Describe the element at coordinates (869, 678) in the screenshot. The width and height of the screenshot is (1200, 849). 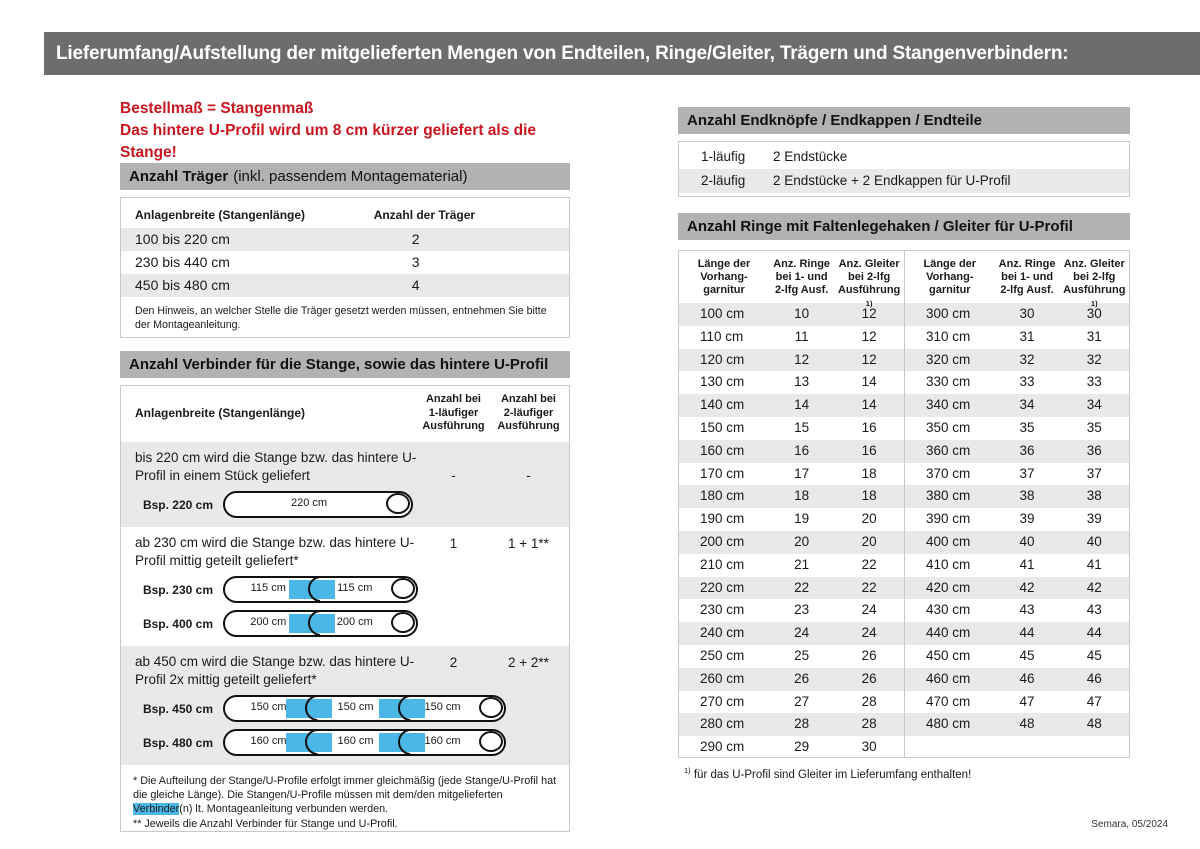
I see `gleiter-count-cell: 26` at that location.